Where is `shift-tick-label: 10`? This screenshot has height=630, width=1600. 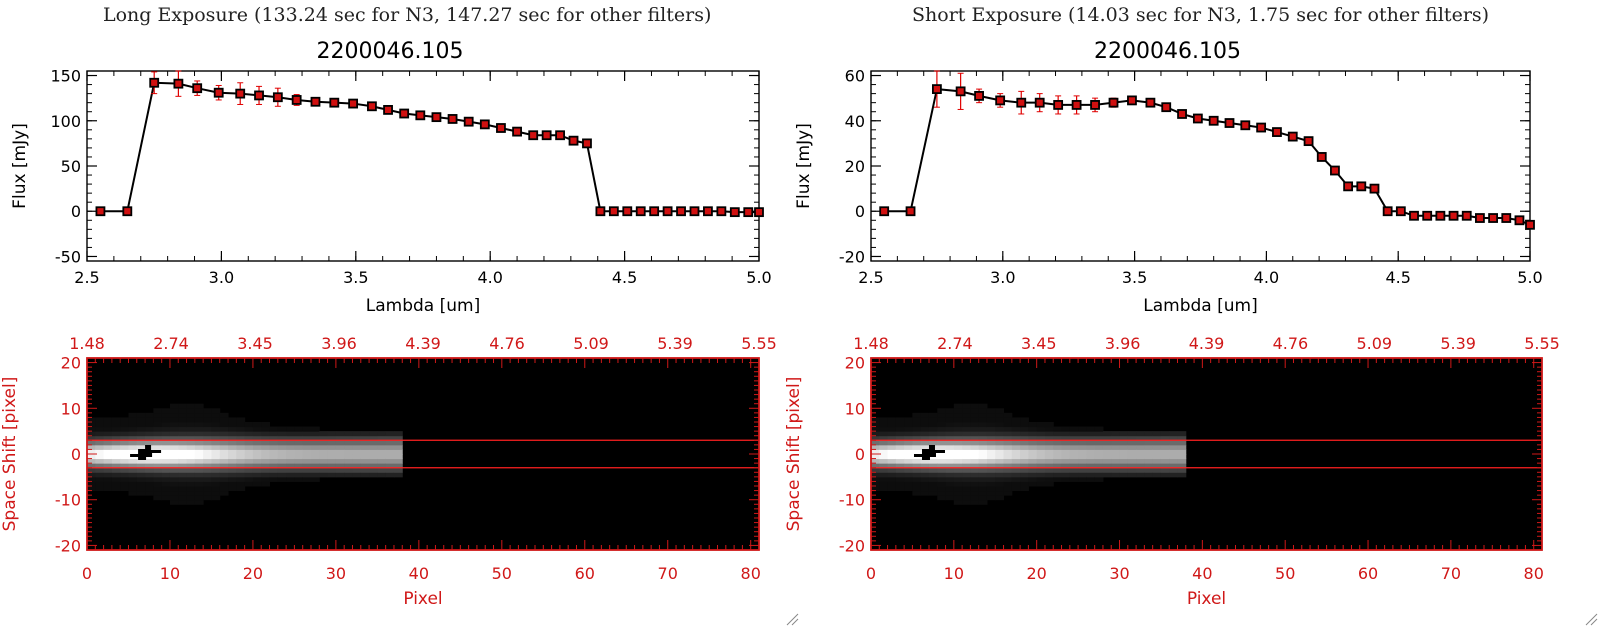 shift-tick-label: 10 is located at coordinates (855, 408).